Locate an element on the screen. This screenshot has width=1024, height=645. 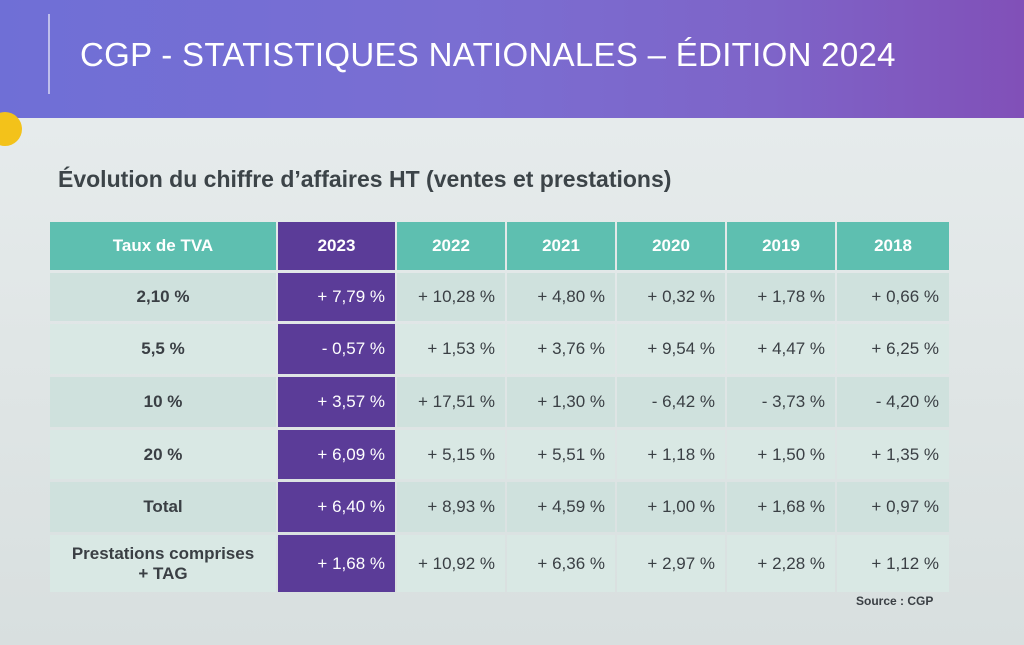
table-cell: - 4,20 % is located at coordinates (893, 402).